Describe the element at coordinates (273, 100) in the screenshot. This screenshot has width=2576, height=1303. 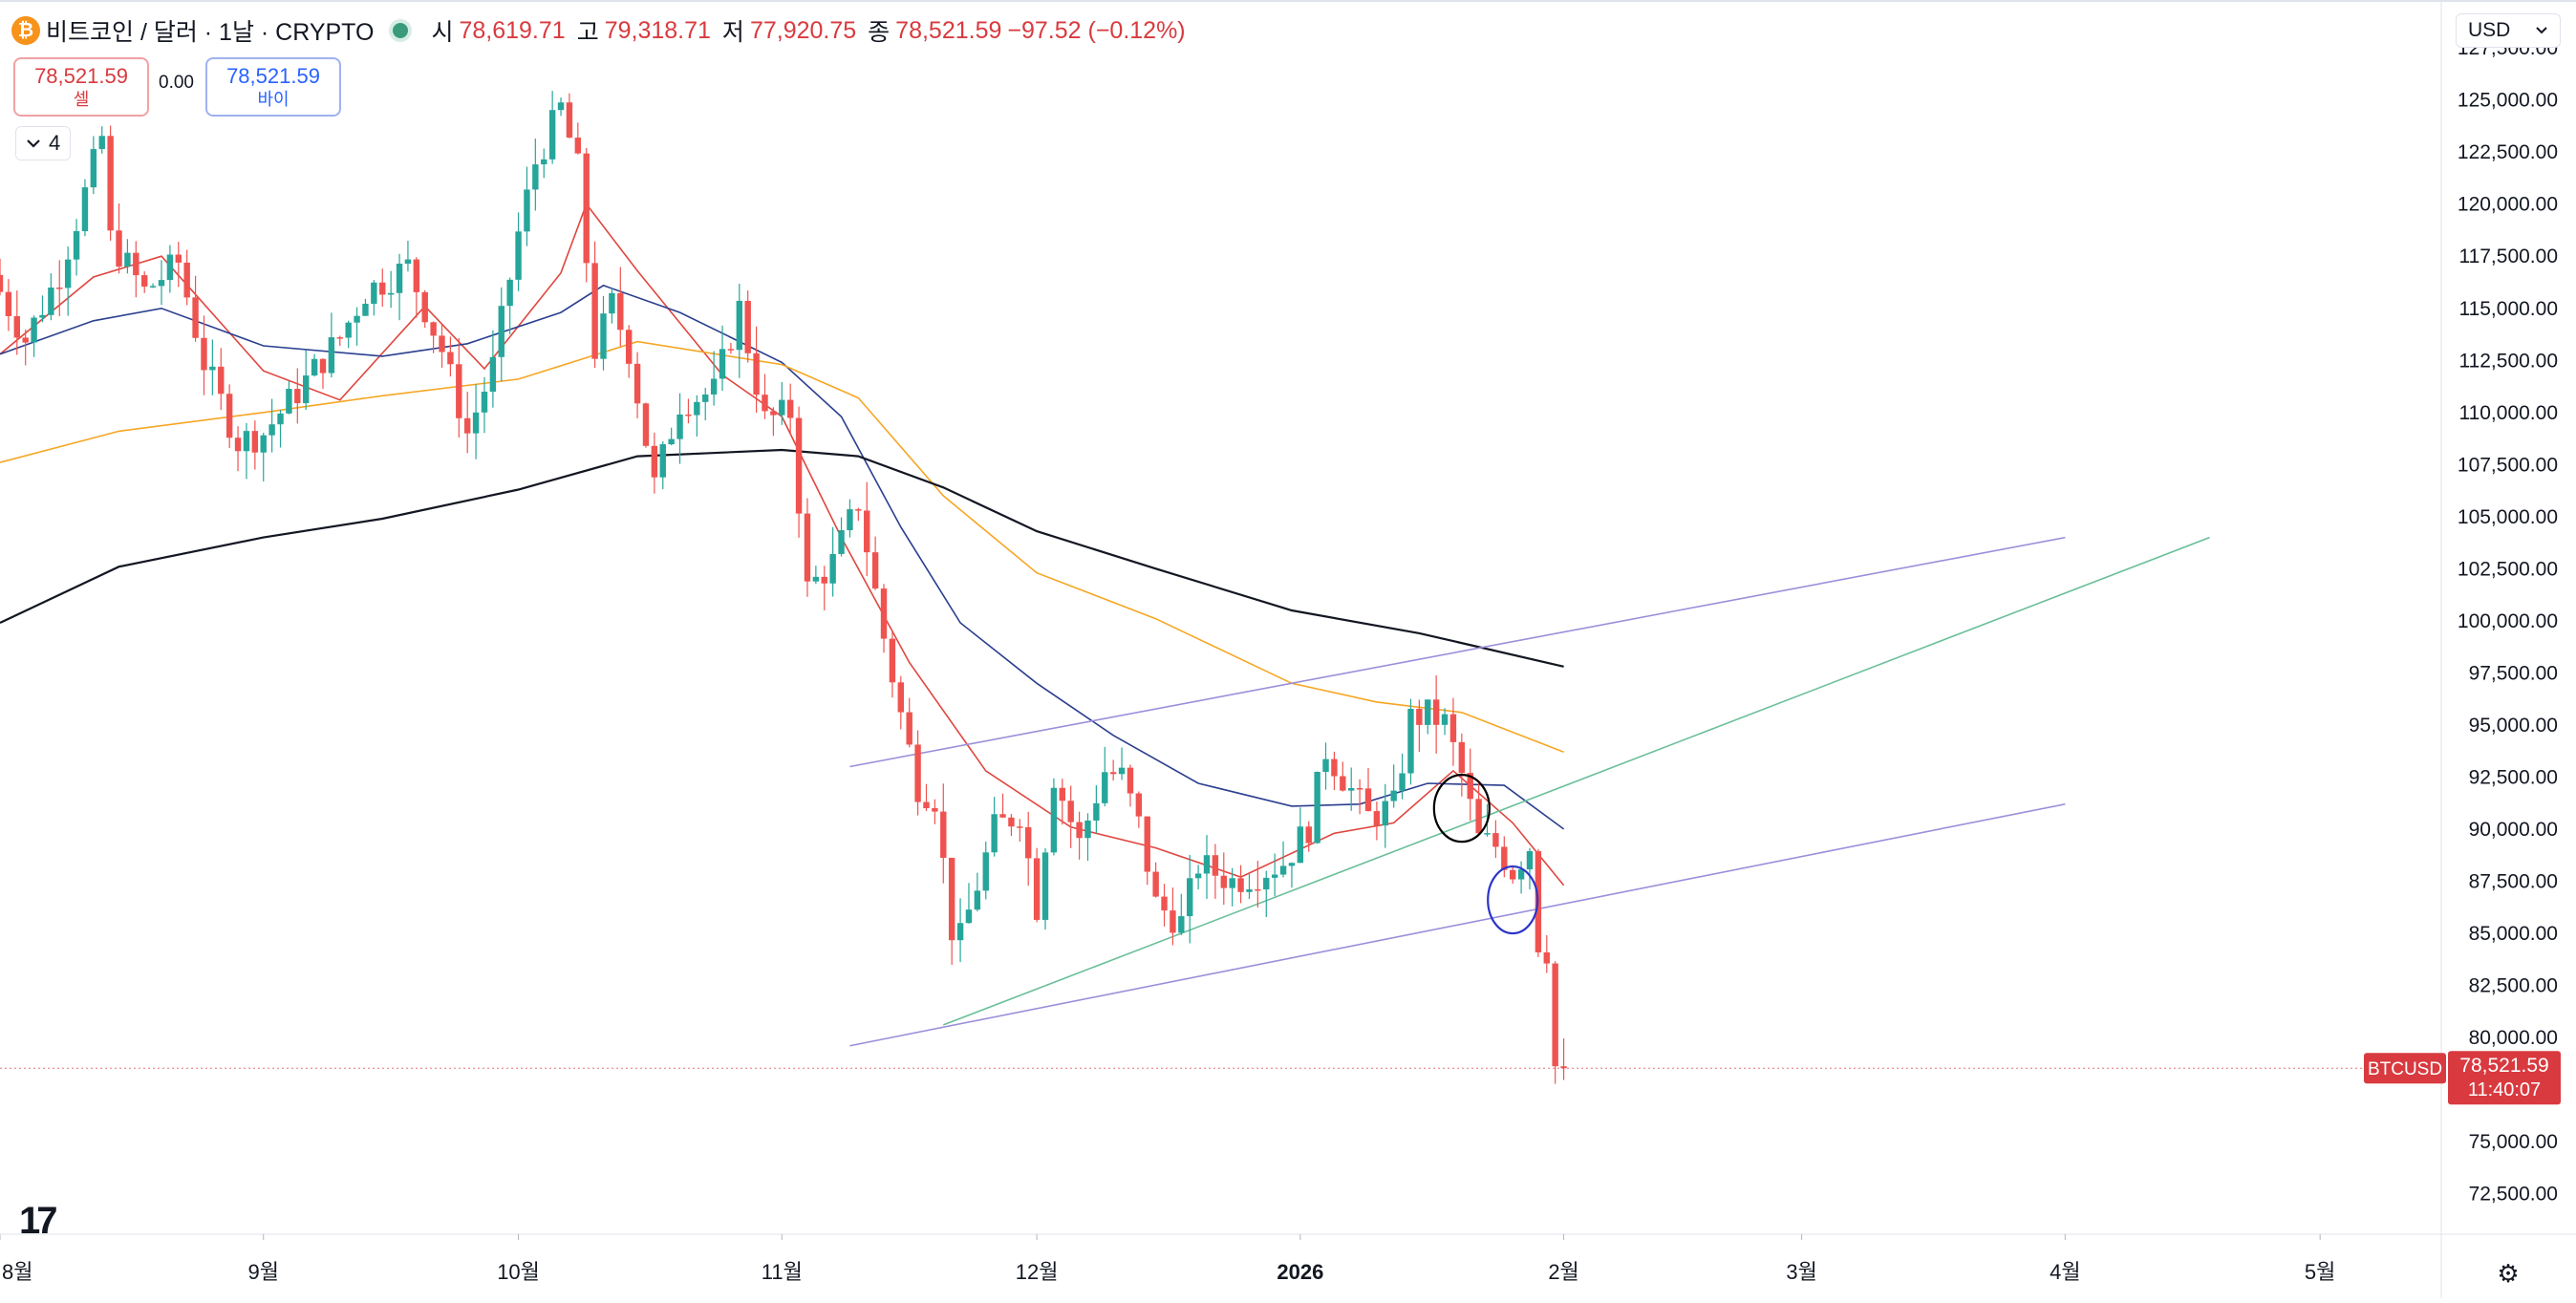
I see `buy-label: 바이` at that location.